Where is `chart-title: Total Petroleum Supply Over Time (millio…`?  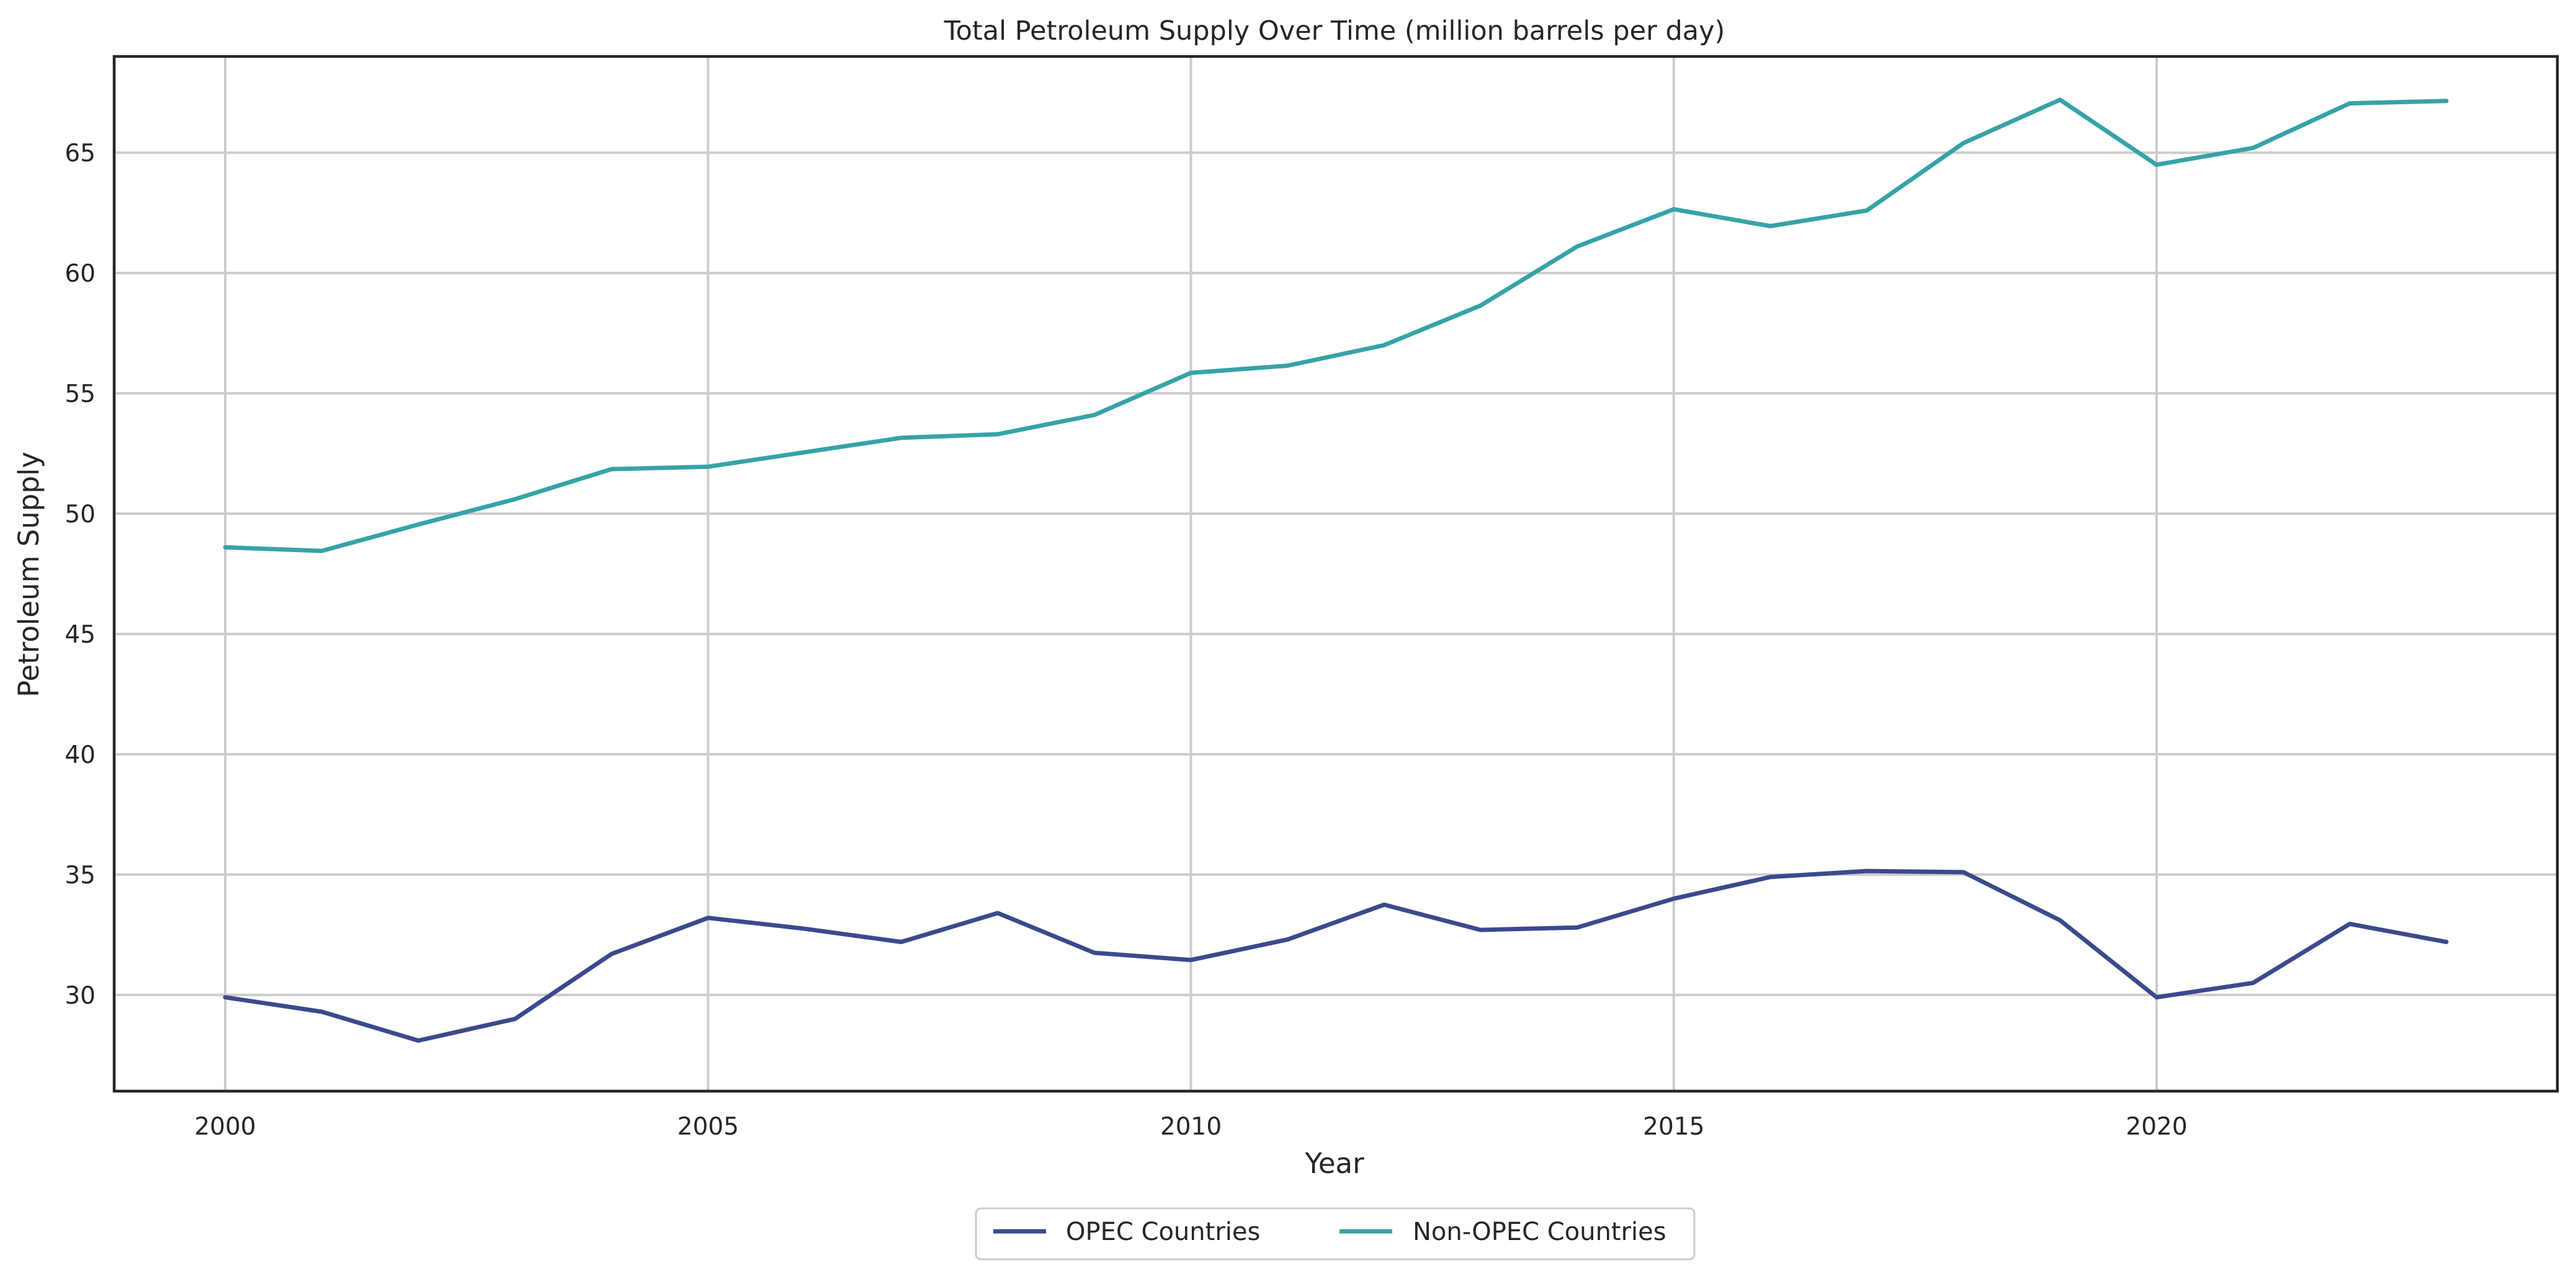
chart-title: Total Petroleum Supply Over Time (millio… is located at coordinates (1334, 31).